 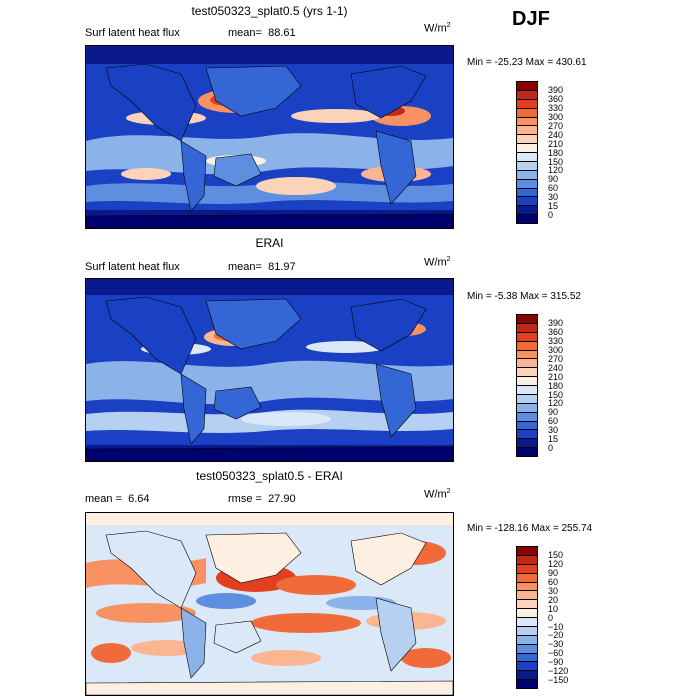 What do you see at coordinates (117, 499) in the screenshot?
I see `panel3-mean-label: mean = 6.64` at bounding box center [117, 499].